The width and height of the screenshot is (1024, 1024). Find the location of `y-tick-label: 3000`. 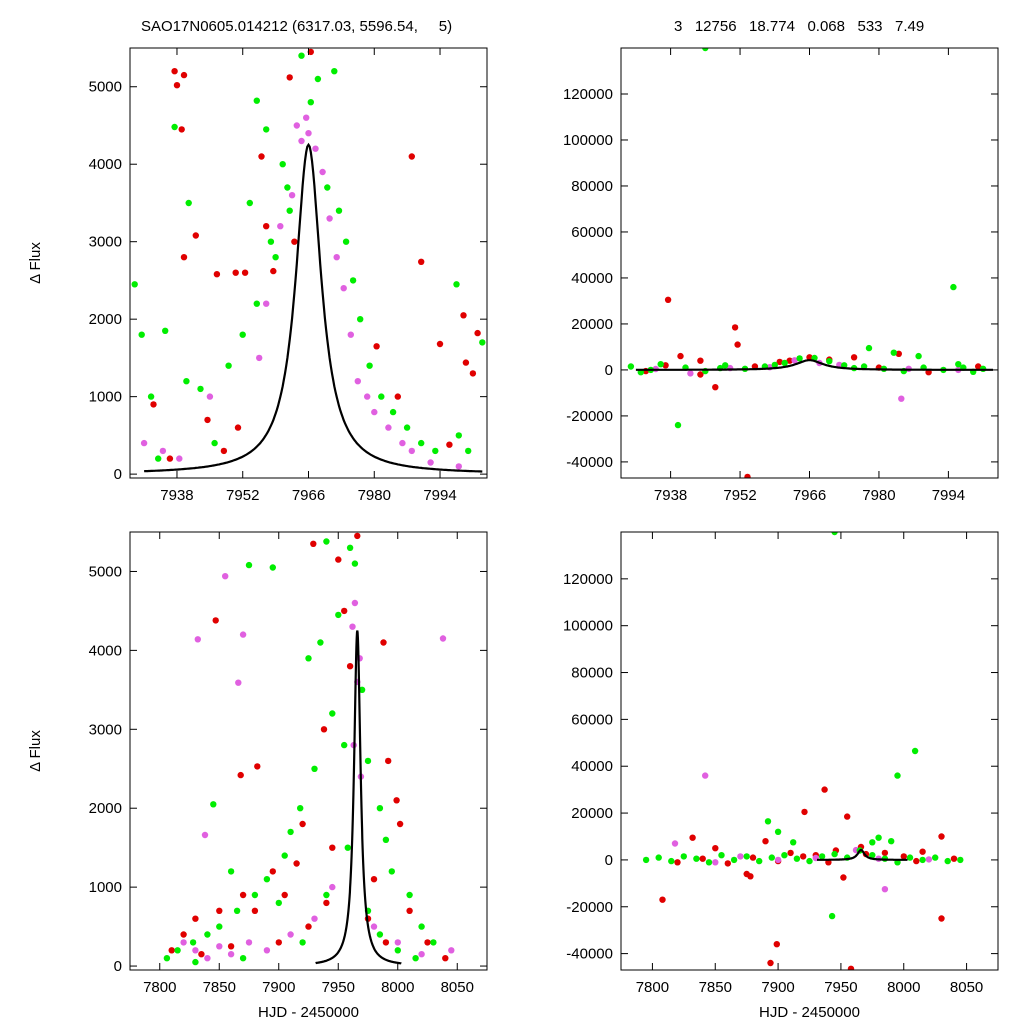

y-tick-label: 3000 is located at coordinates (105, 242).